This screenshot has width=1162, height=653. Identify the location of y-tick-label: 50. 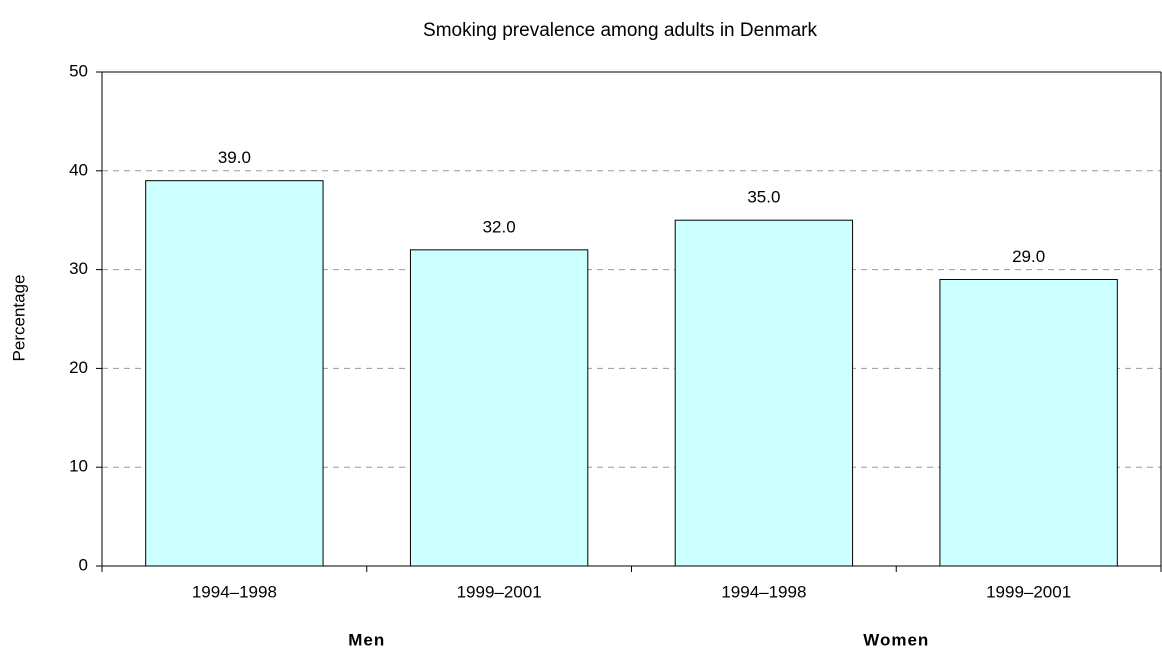
(78, 70).